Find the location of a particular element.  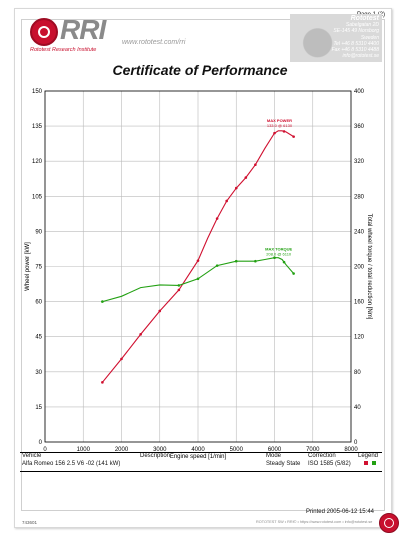

x-tick-label: 2000 is located at coordinates (122, 450).